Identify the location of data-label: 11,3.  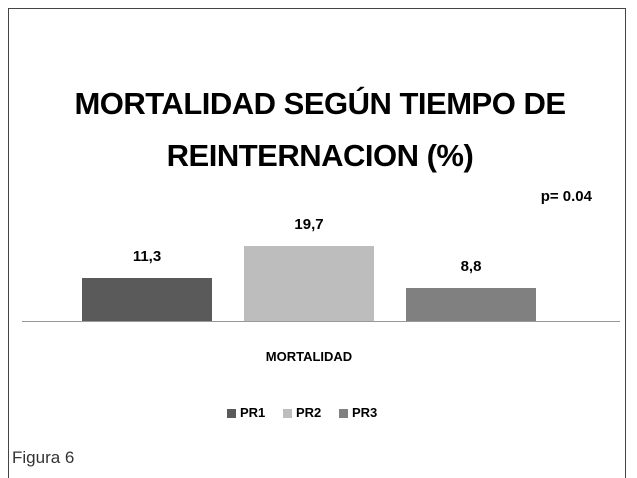
(147, 257).